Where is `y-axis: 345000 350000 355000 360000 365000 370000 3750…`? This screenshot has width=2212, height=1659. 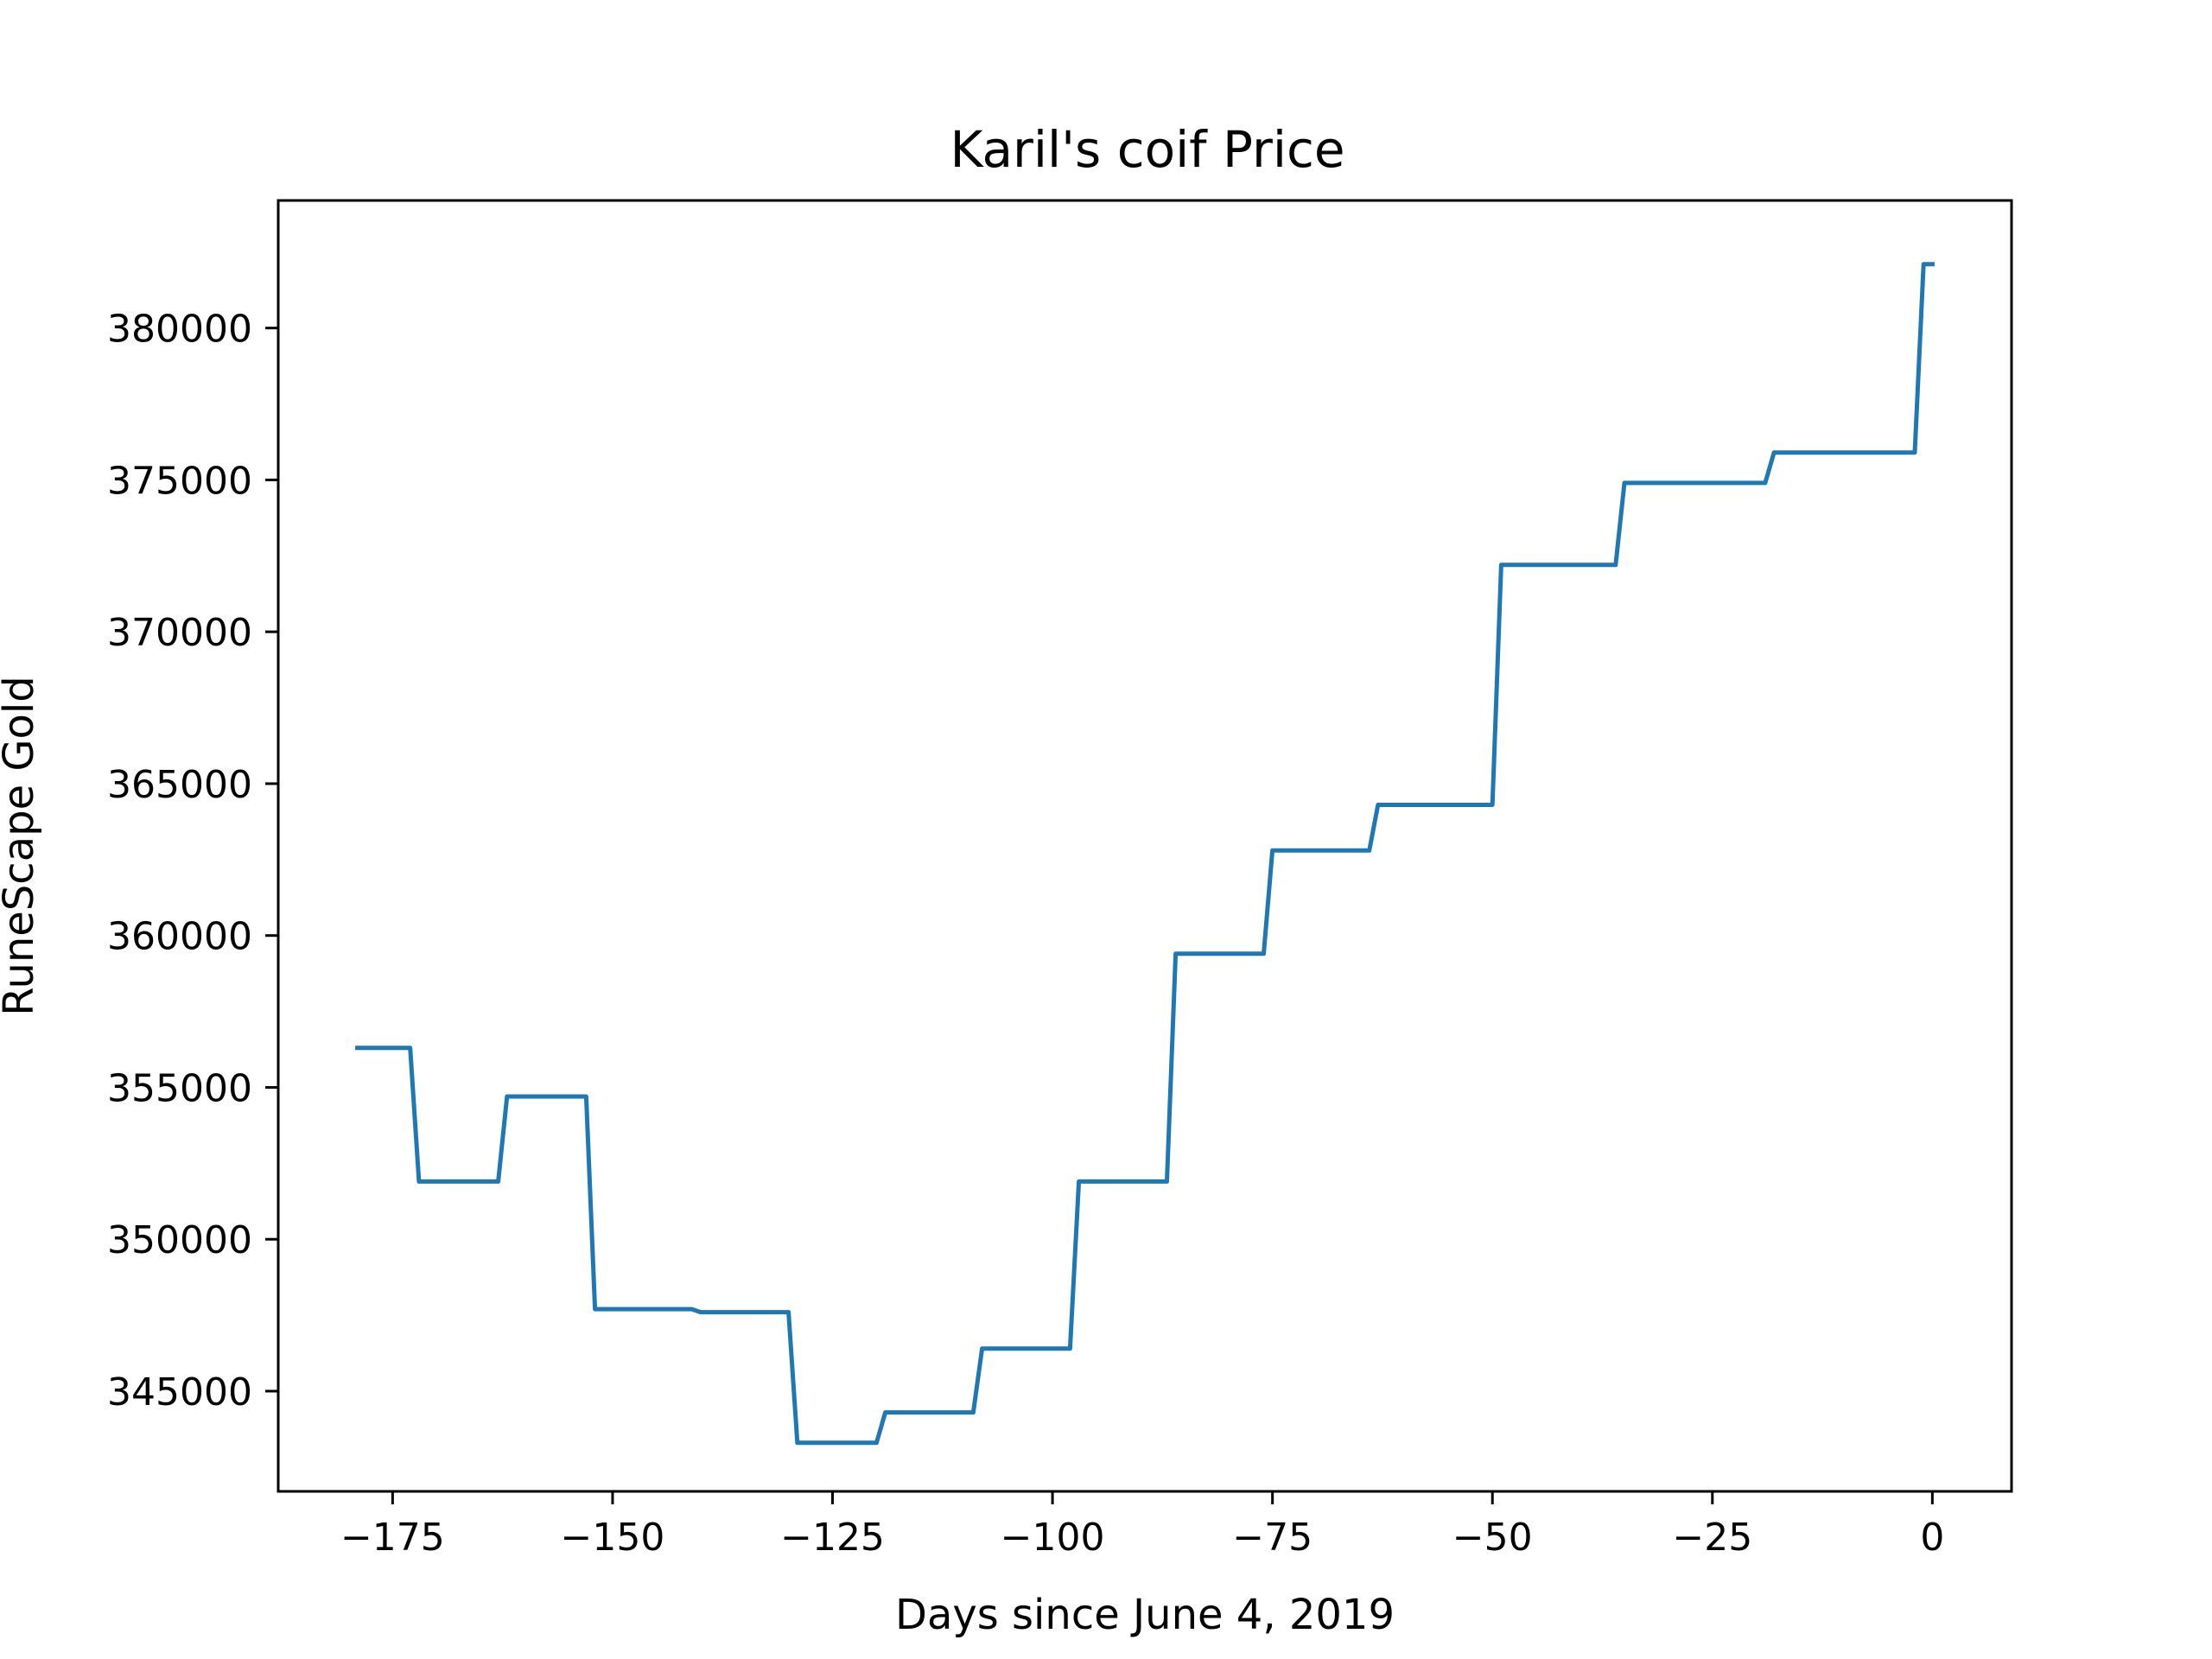 y-axis: 345000 350000 355000 360000 365000 370000 3750… is located at coordinates (192, 861).